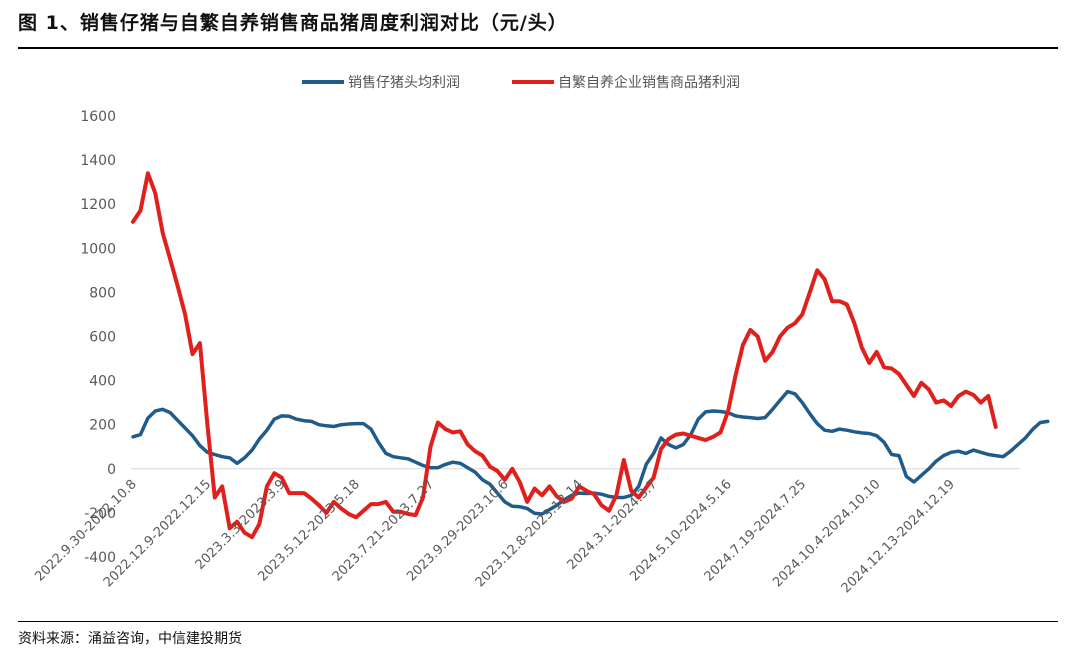 The image size is (1080, 652). I want to click on y-tick-label: 1200, so click(98, 205).